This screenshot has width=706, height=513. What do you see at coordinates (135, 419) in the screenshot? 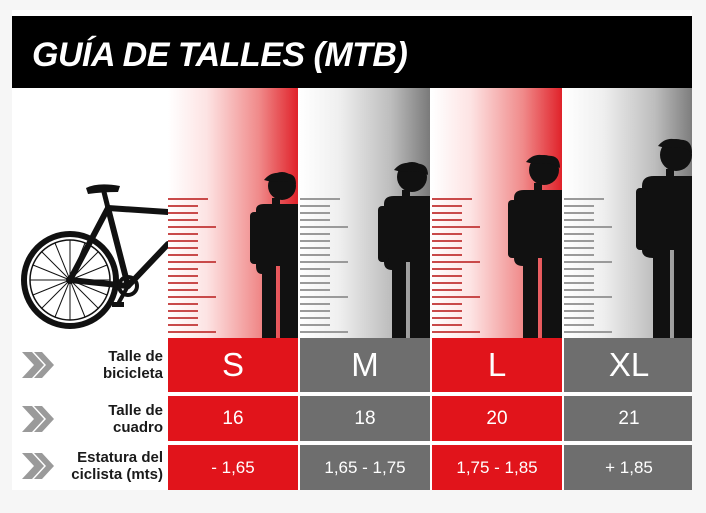
I see `row-label-frame-size: Talle de cuadro` at bounding box center [135, 419].